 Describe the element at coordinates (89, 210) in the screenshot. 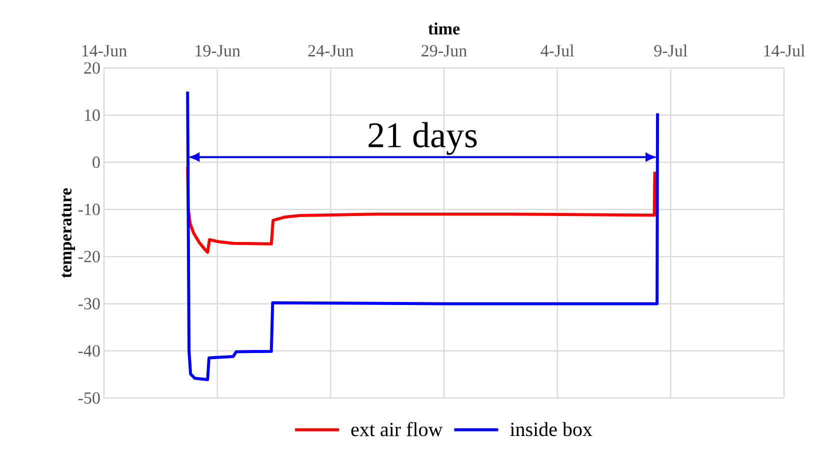

I see `y-tick-label: -10` at that location.